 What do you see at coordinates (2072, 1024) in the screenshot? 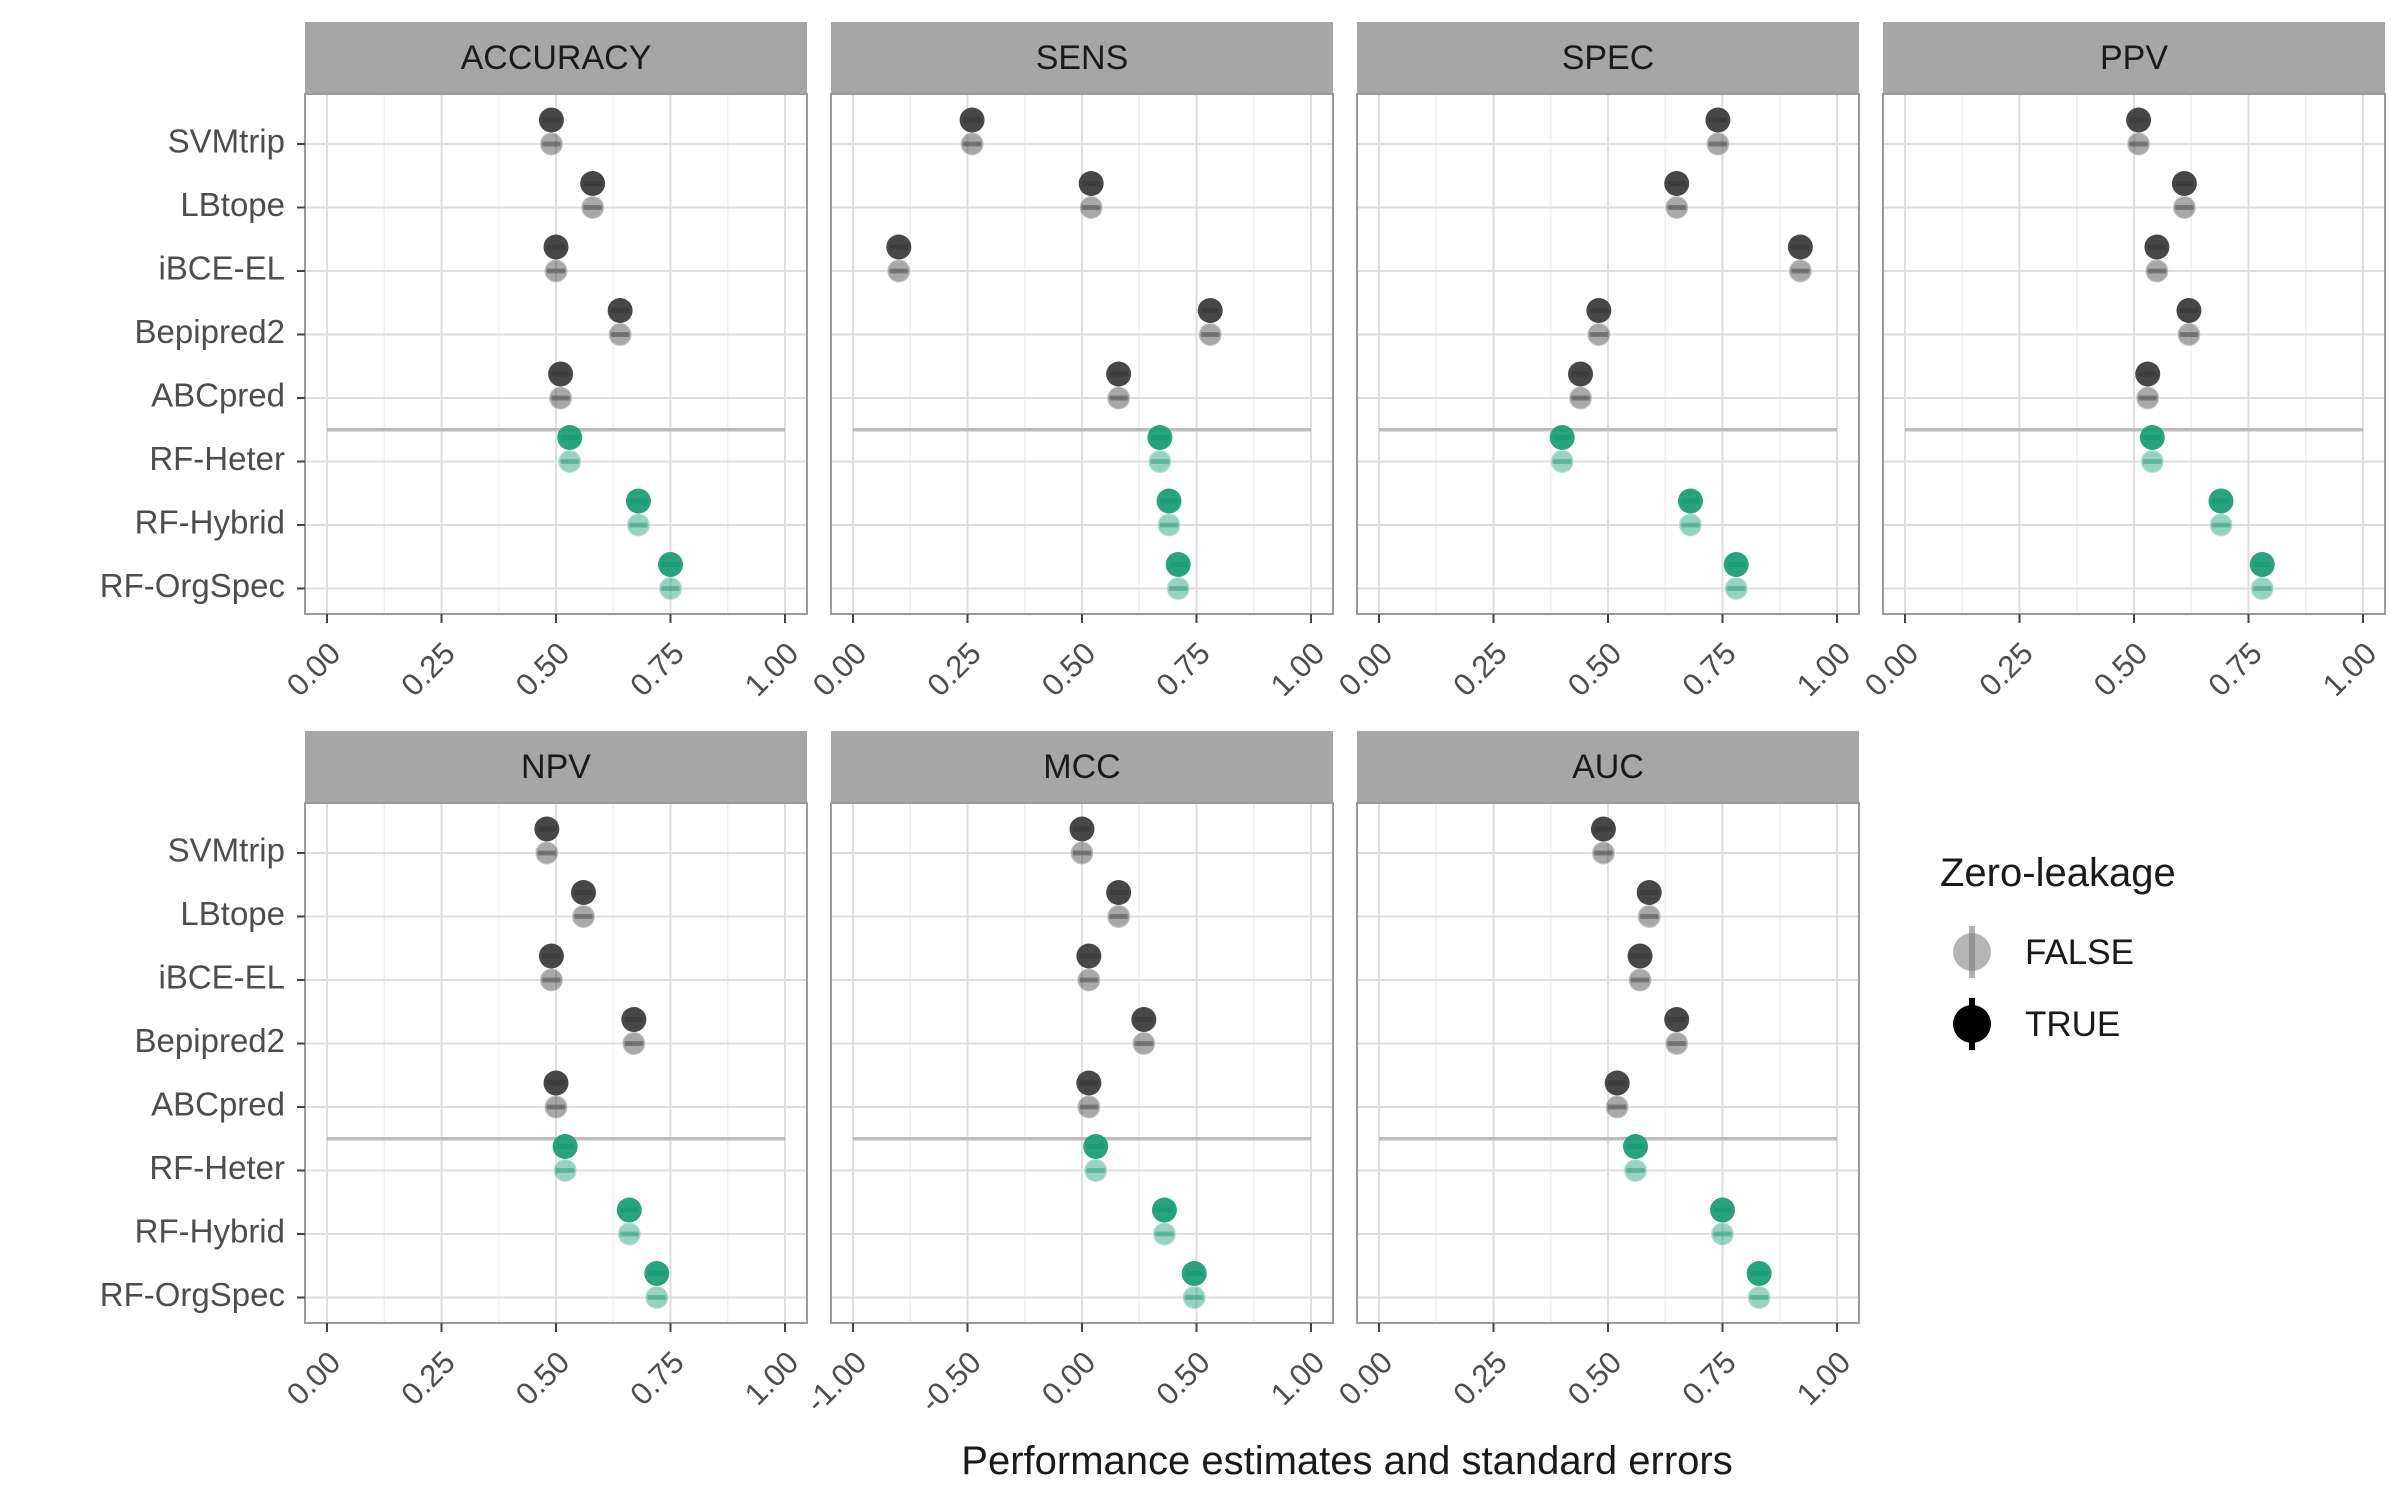
I see `legend-label: TRUE` at bounding box center [2072, 1024].